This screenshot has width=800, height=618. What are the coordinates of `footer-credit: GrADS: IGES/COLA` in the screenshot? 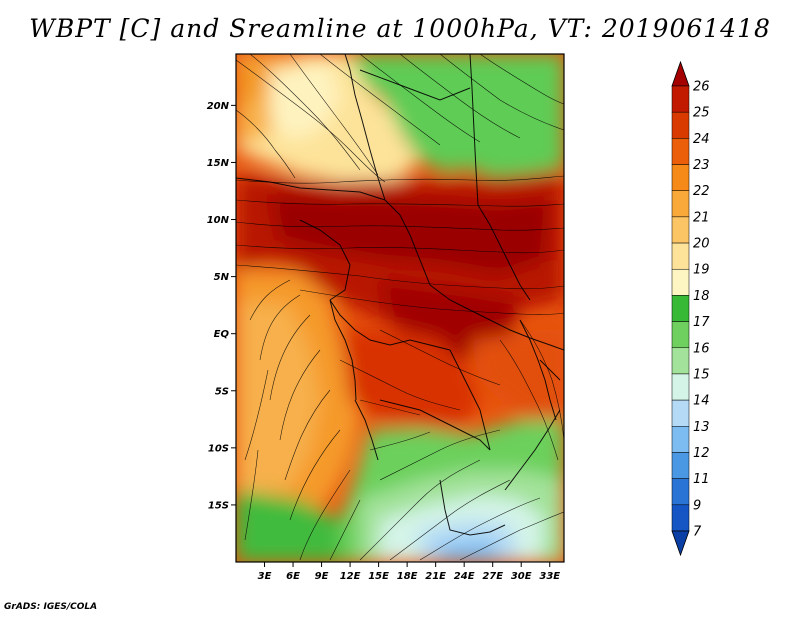 It's located at (51, 607).